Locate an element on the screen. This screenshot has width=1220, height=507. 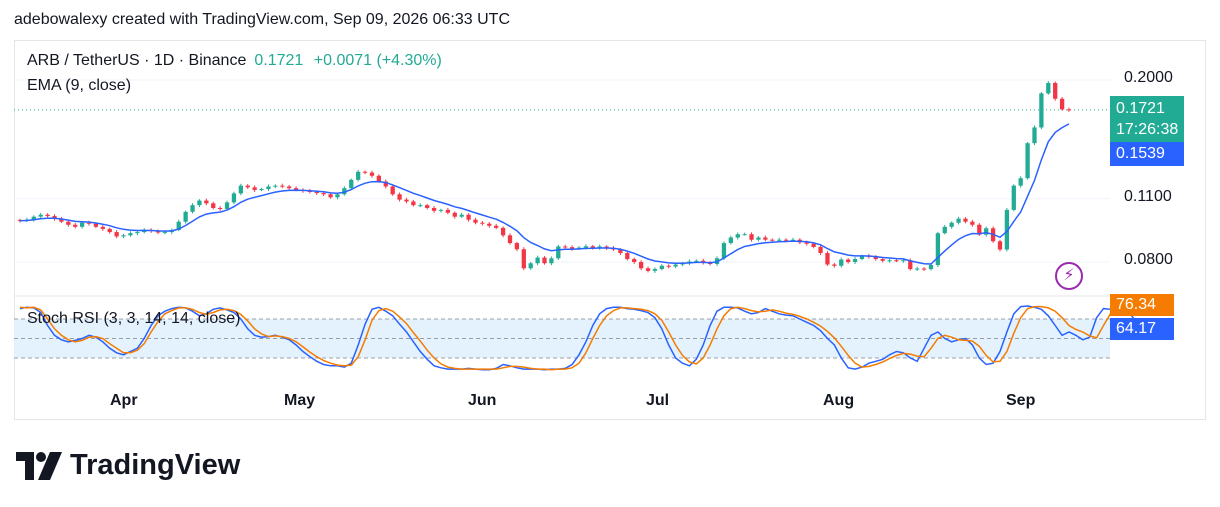
x-tick-label: Jun is located at coordinates (482, 400).